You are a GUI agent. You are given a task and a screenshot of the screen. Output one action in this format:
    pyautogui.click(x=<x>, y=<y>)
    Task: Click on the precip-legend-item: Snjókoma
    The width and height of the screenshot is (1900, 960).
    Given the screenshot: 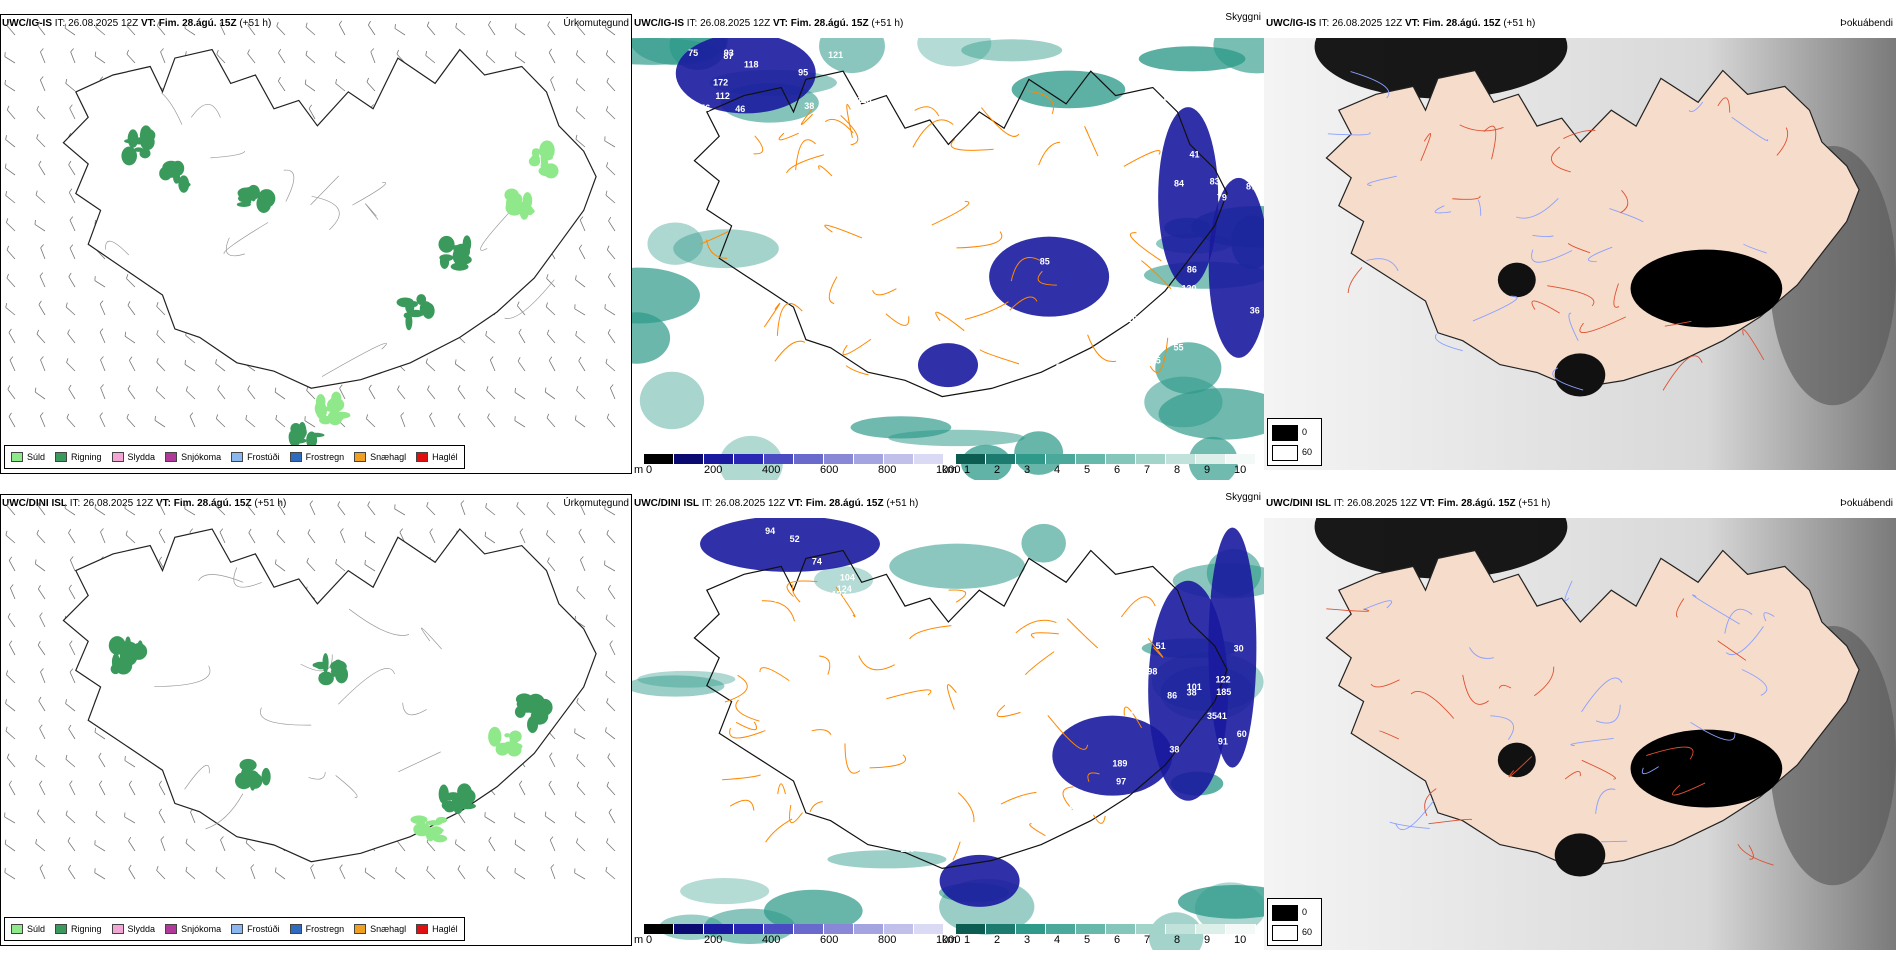 What is the action you would take?
    pyautogui.click(x=193, y=929)
    